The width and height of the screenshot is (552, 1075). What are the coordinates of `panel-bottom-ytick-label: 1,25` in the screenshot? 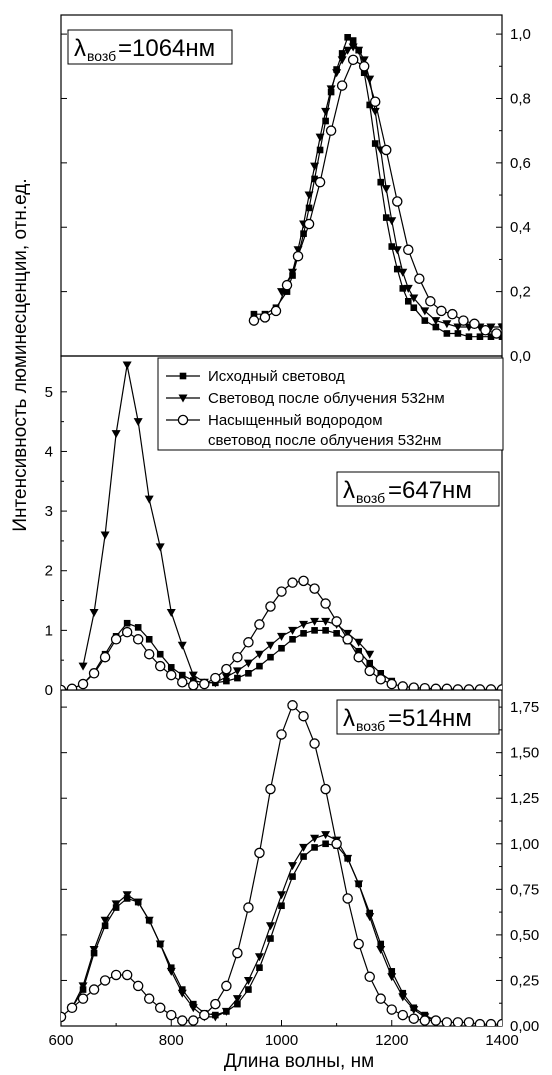 It's located at (524, 798).